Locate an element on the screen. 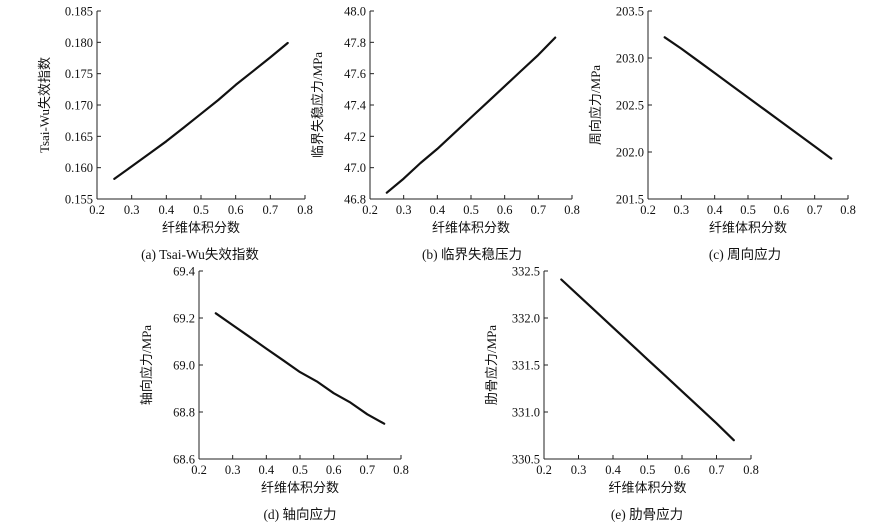 This screenshot has width=870, height=527. y-tick-label: 331.5 is located at coordinates (526, 366).